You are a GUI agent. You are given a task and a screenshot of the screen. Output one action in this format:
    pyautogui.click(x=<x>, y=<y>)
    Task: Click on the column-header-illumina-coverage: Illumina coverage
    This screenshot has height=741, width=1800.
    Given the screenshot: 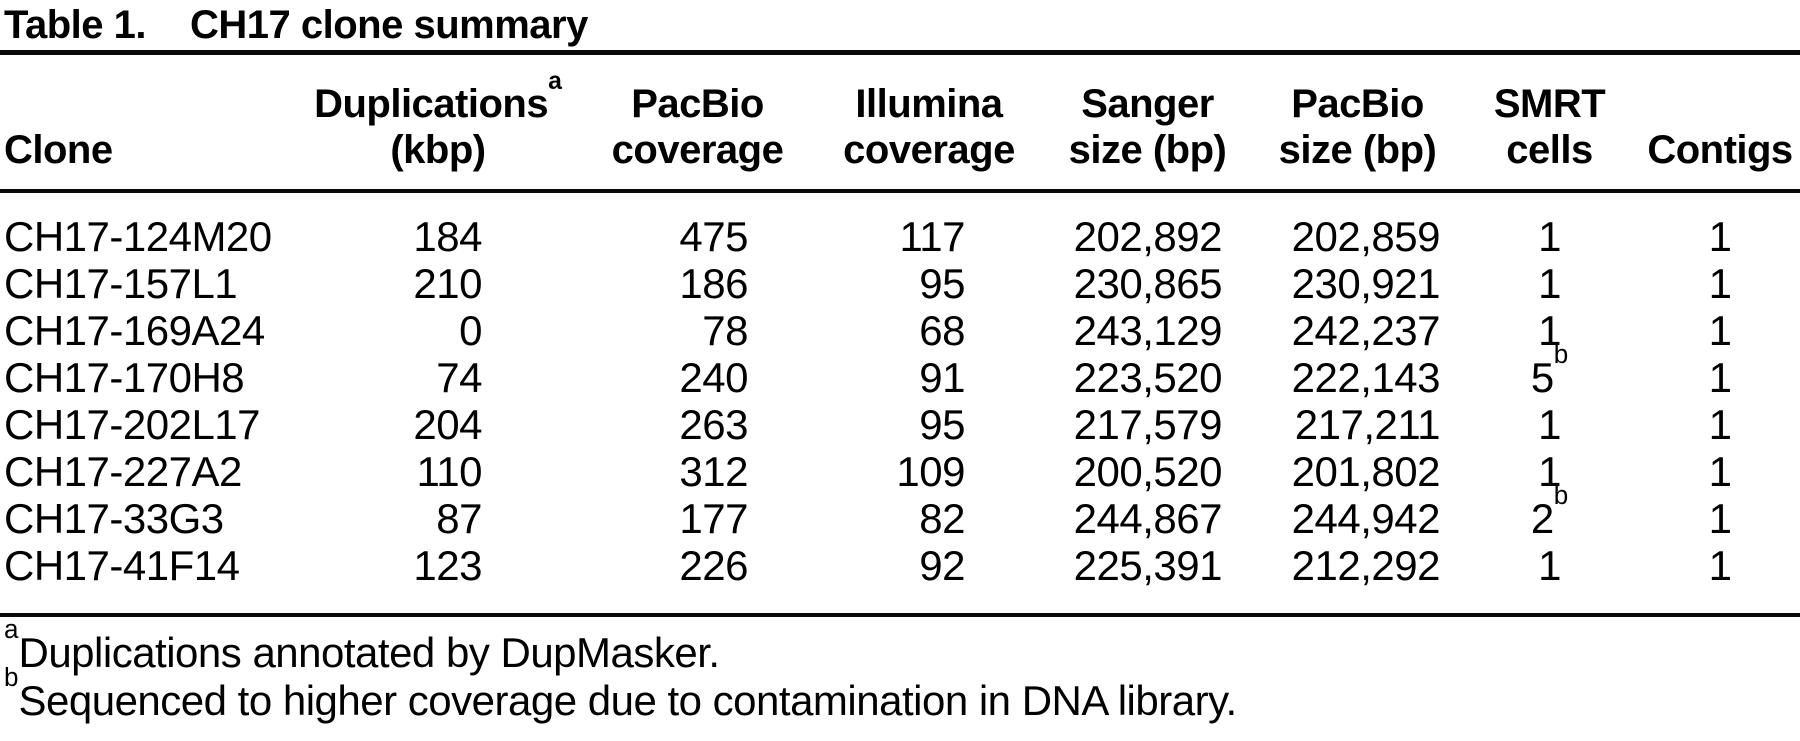 What is the action you would take?
    pyautogui.click(x=929, y=124)
    